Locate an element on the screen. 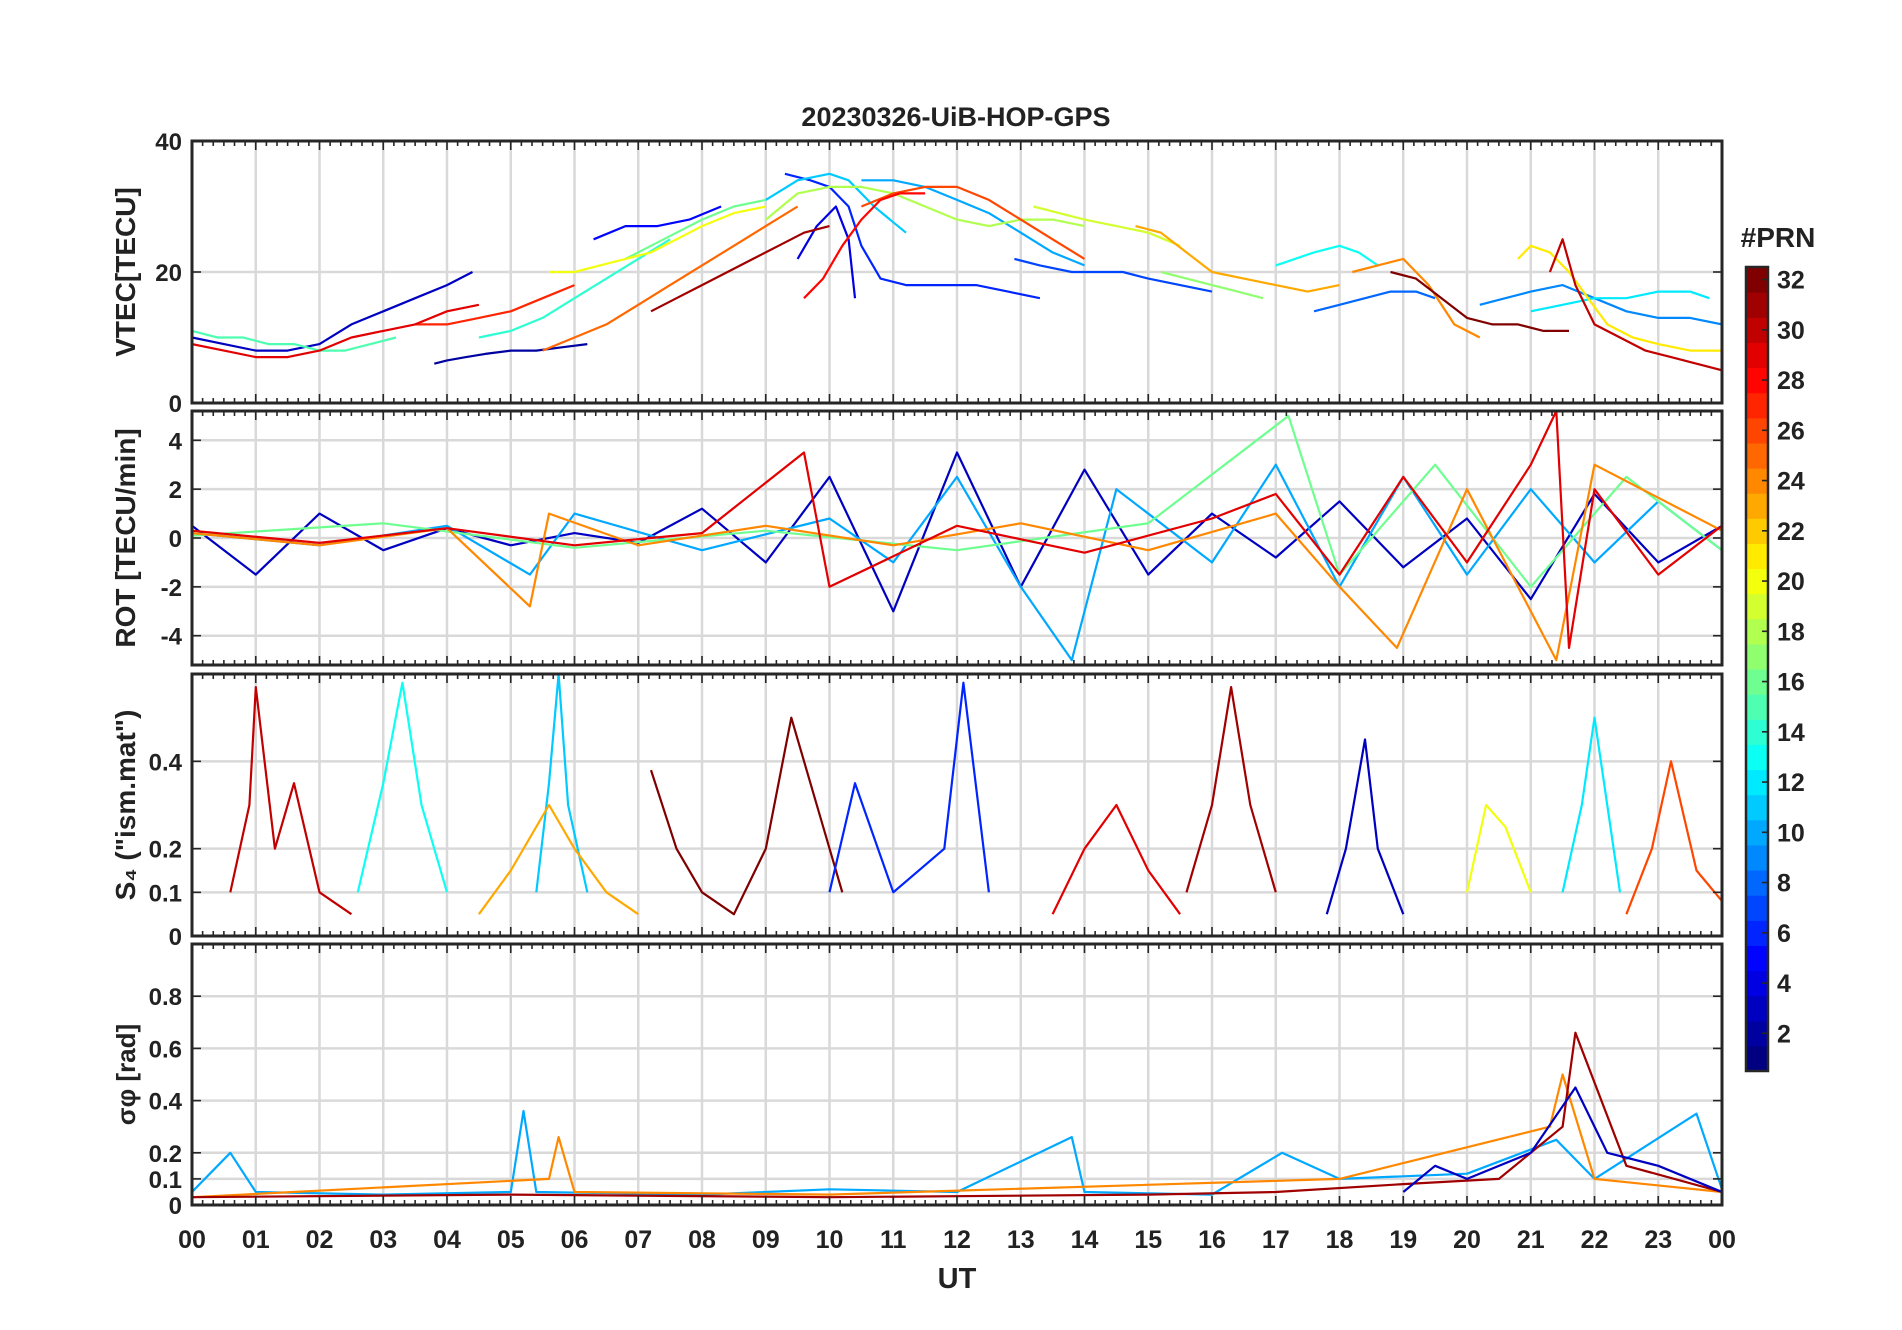 Image resolution: width=1902 pixels, height=1330 pixels. x-tick-label: 11 is located at coordinates (893, 1240).